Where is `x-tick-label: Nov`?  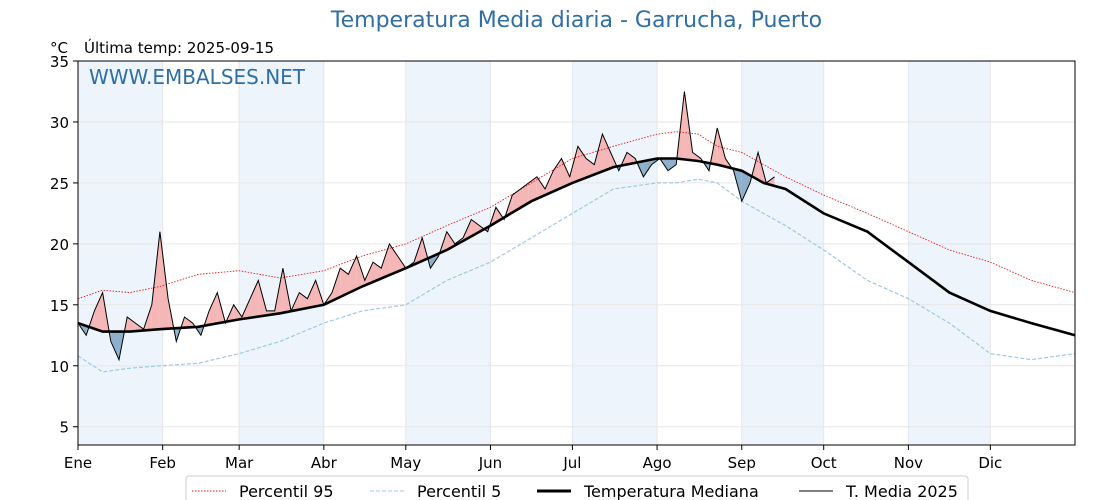
x-tick-label: Nov is located at coordinates (908, 463).